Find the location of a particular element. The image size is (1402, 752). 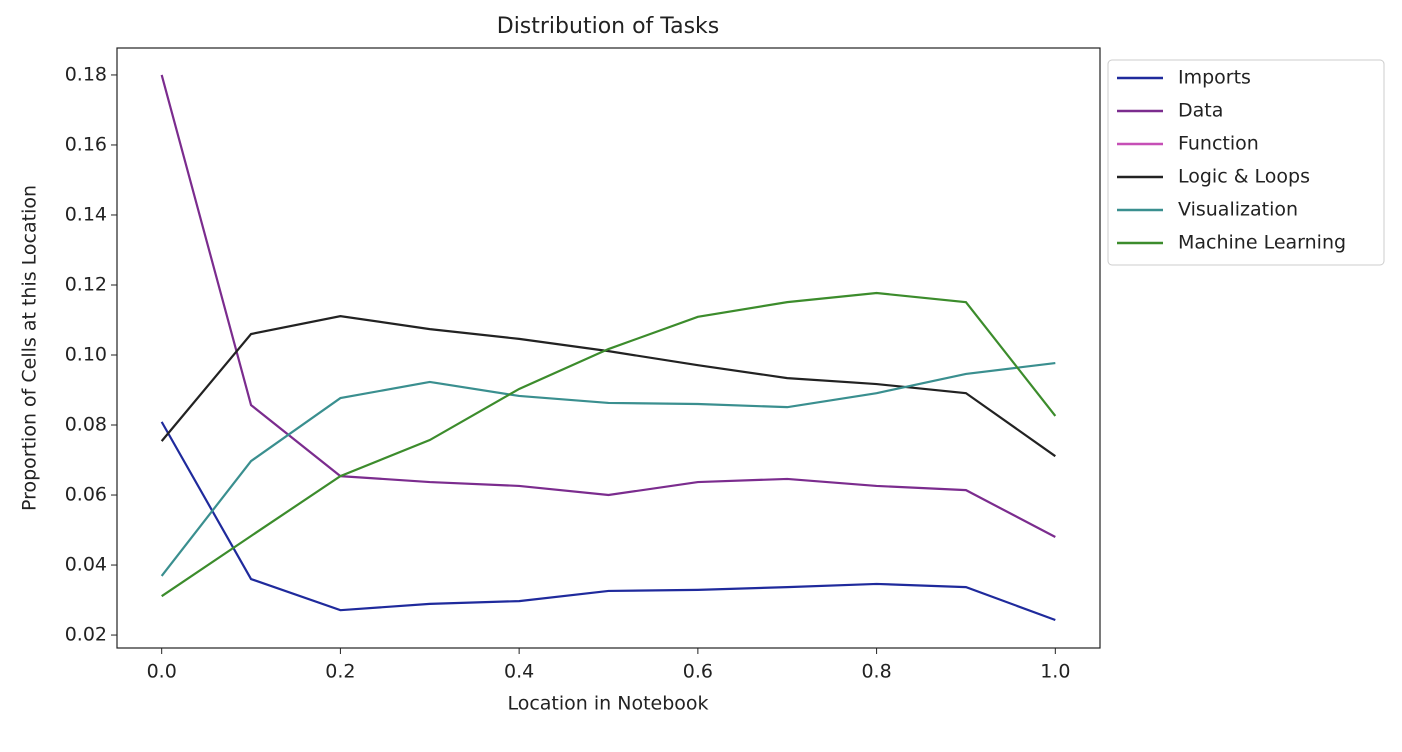

y-tick-label: 0.14 is located at coordinates (86, 214).